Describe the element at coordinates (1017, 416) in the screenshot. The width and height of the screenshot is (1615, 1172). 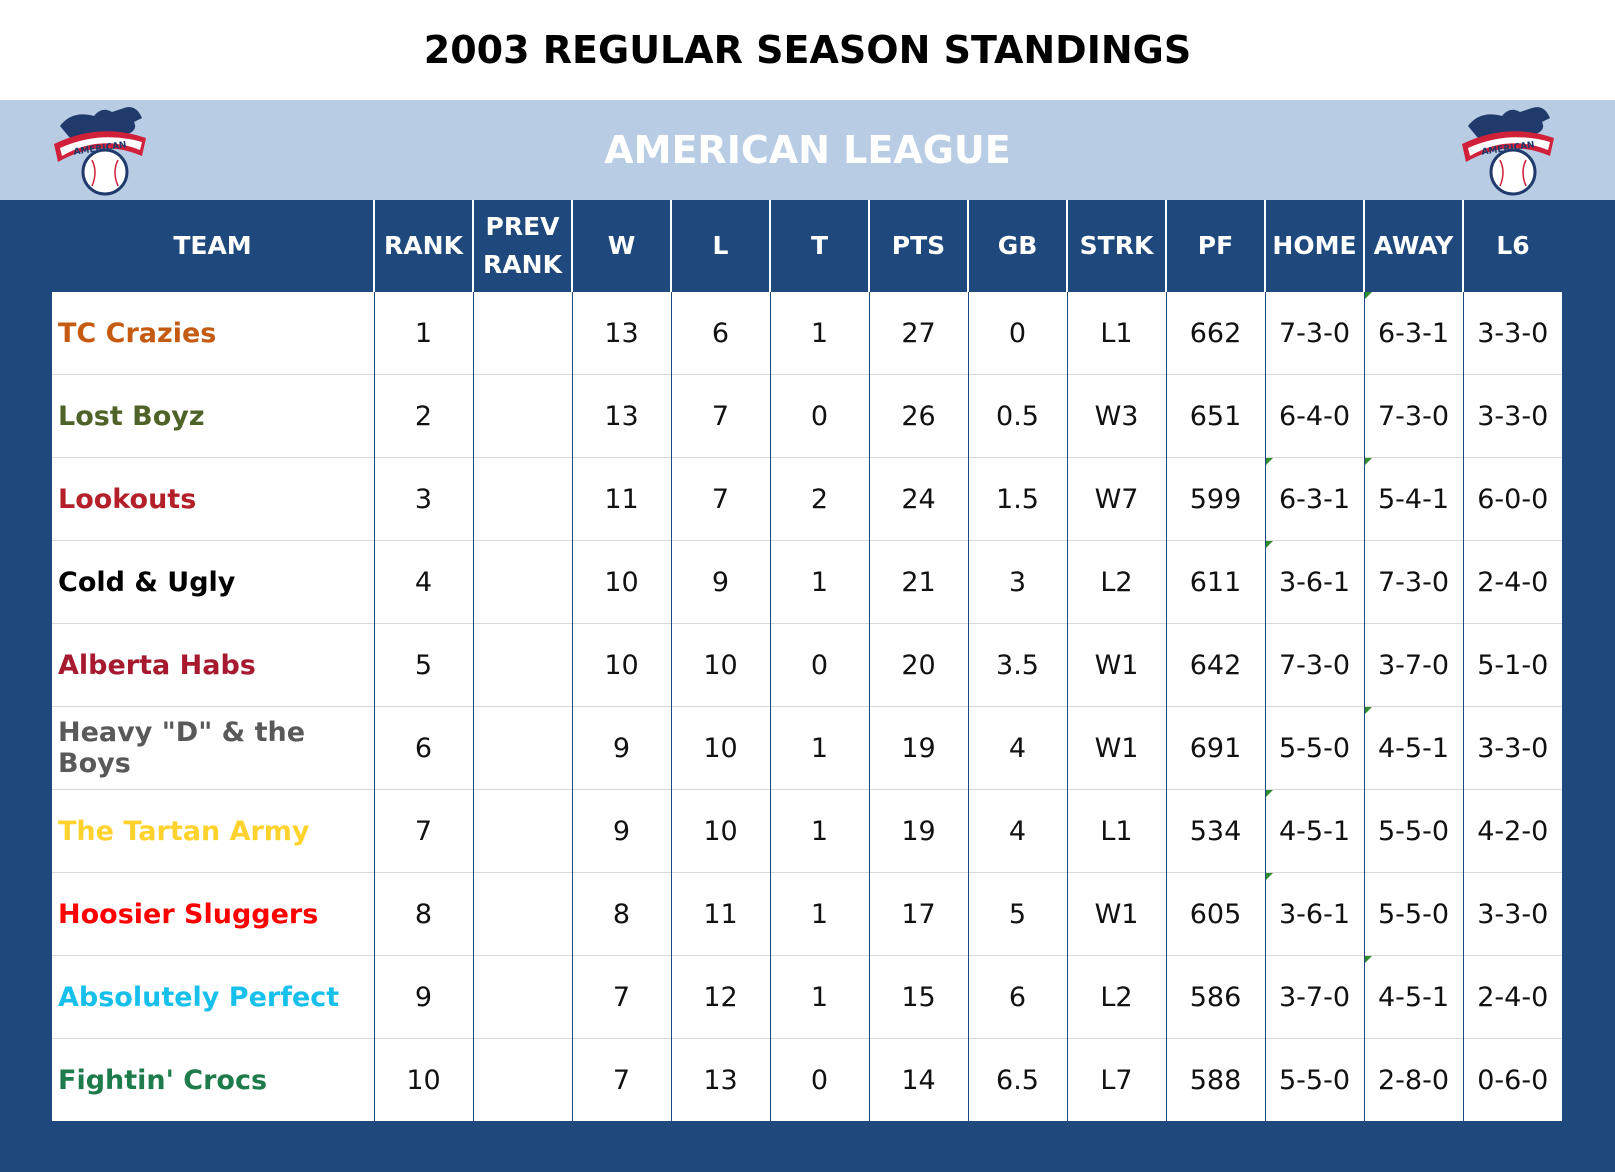
I see `cell-gb: 0.5` at that location.